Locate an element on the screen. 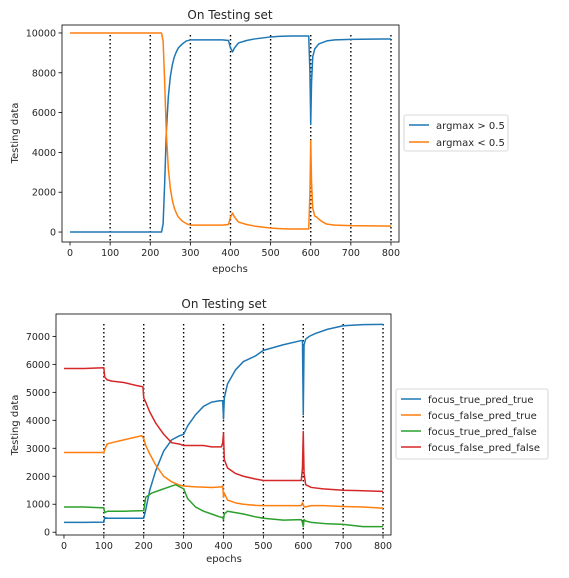 The width and height of the screenshot is (569, 578). series-line-focus-true-pred-false is located at coordinates (223, 505).